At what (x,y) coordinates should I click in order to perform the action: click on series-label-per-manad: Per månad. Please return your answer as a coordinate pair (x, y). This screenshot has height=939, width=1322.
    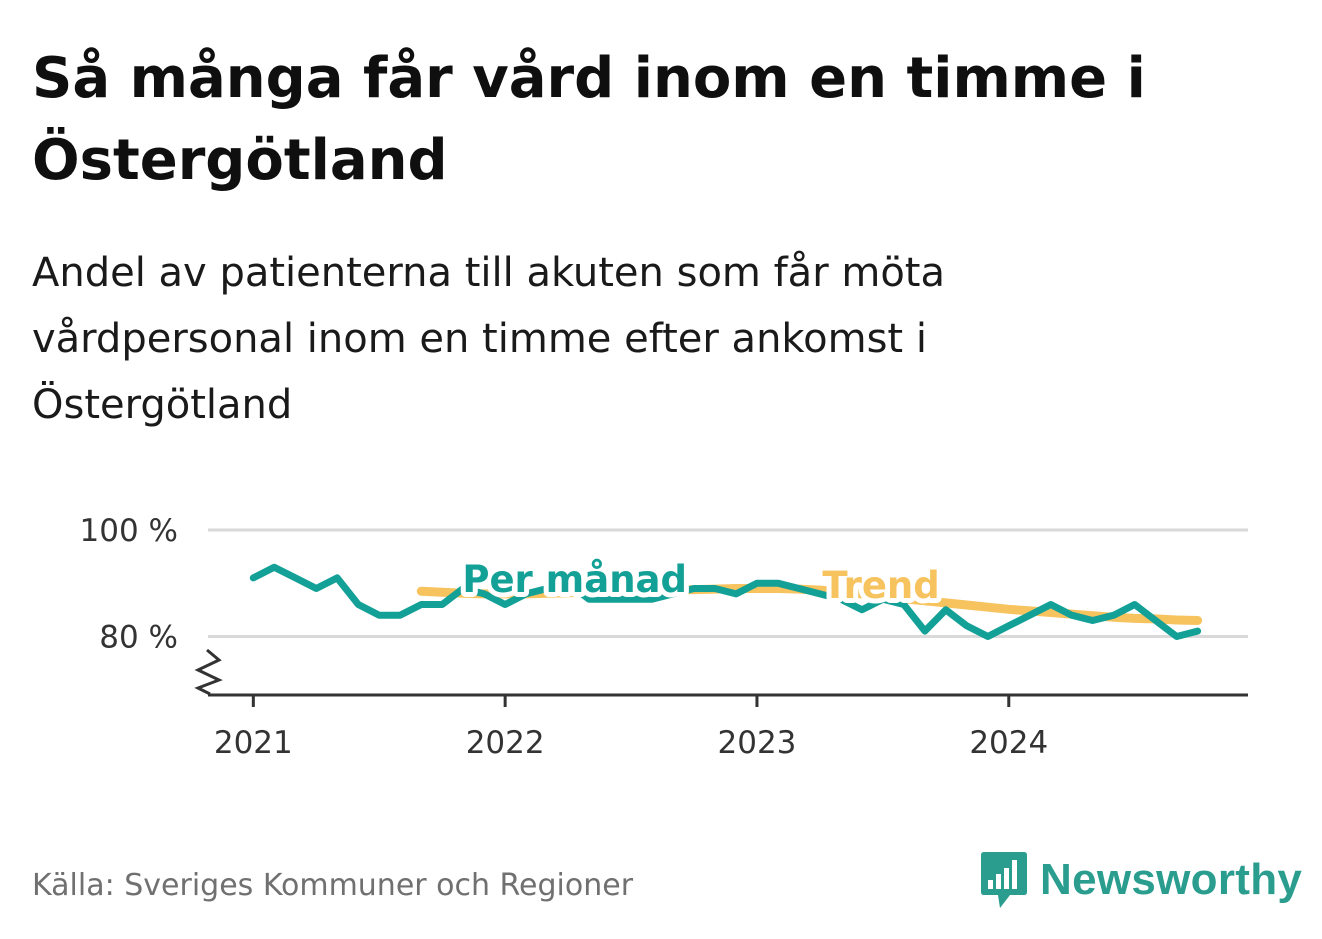
    Looking at the image, I should click on (574, 579).